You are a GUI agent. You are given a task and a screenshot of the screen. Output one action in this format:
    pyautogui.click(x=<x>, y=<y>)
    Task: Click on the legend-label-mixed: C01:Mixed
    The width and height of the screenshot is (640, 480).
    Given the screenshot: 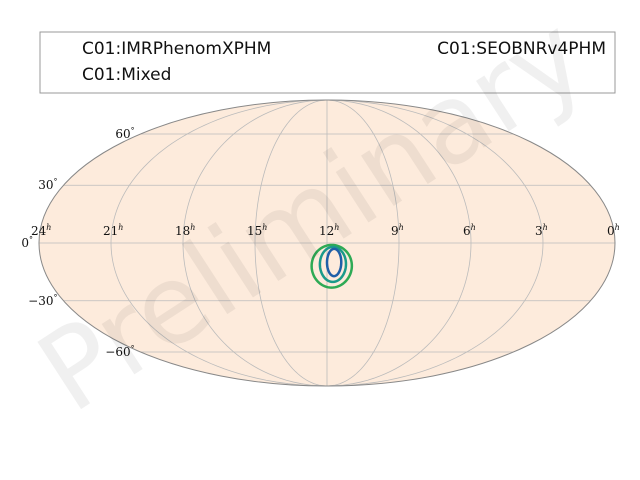 What is the action you would take?
    pyautogui.click(x=126, y=75)
    